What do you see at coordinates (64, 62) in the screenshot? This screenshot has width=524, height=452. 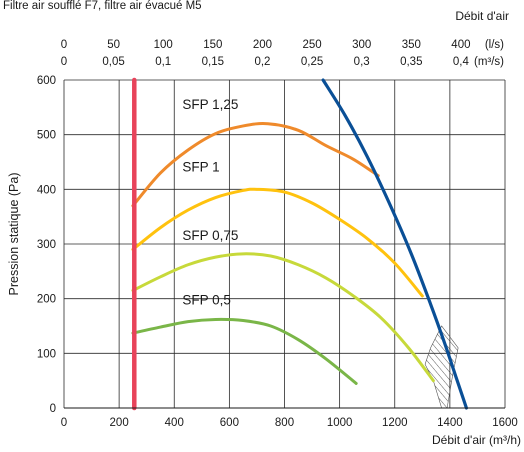 I see `top-tick-label-m3s: 0` at bounding box center [64, 62].